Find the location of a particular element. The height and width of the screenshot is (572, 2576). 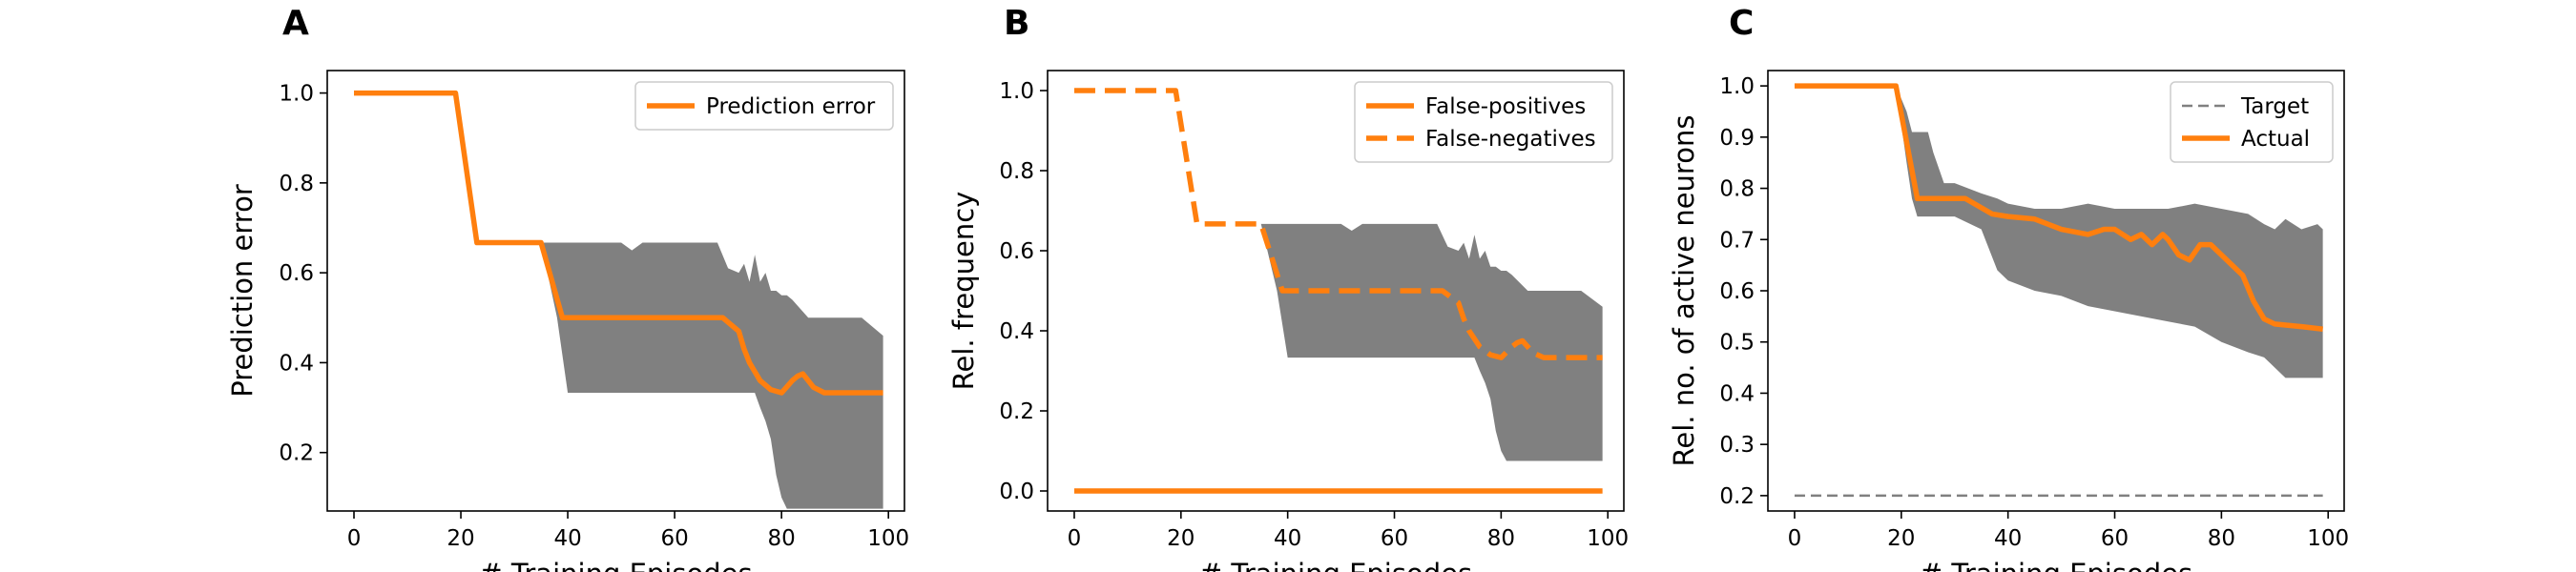

legend: Target Actual is located at coordinates (2252, 122).